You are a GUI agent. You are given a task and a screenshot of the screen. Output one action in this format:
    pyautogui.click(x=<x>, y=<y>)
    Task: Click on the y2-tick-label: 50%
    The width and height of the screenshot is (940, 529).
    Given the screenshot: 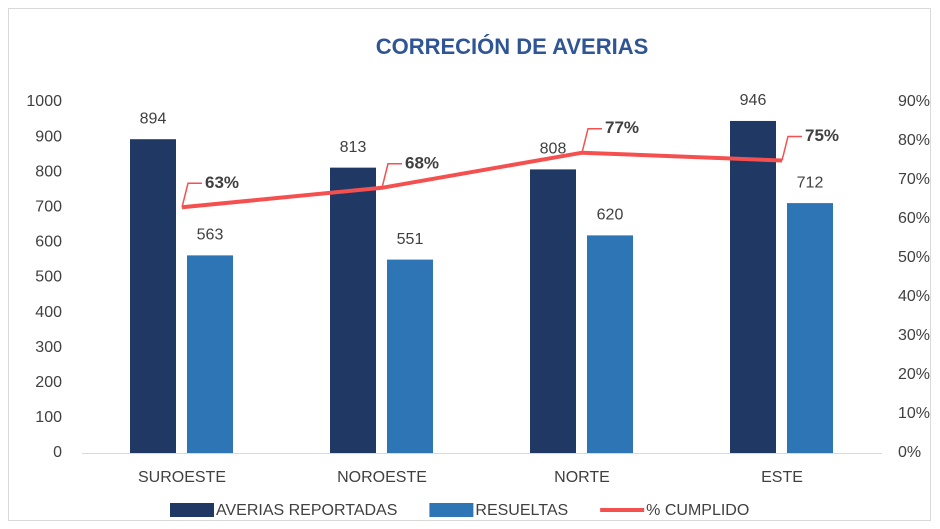 What is the action you would take?
    pyautogui.click(x=914, y=257)
    